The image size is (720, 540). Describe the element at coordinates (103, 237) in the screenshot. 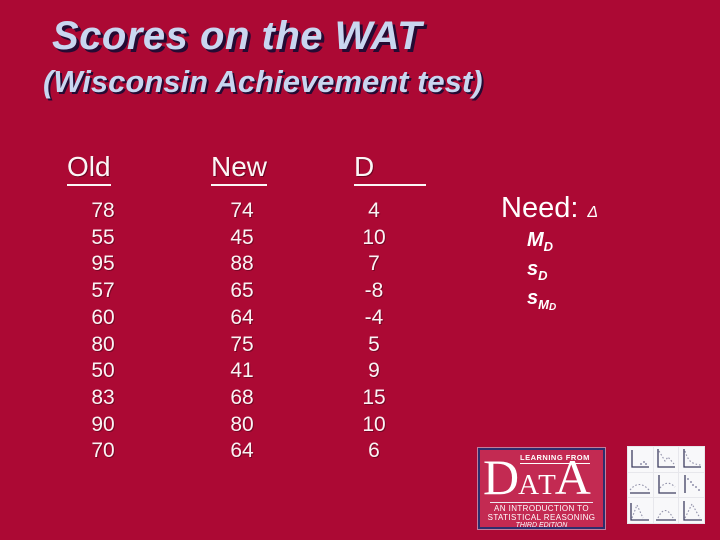

I see `old-score: 55` at that location.